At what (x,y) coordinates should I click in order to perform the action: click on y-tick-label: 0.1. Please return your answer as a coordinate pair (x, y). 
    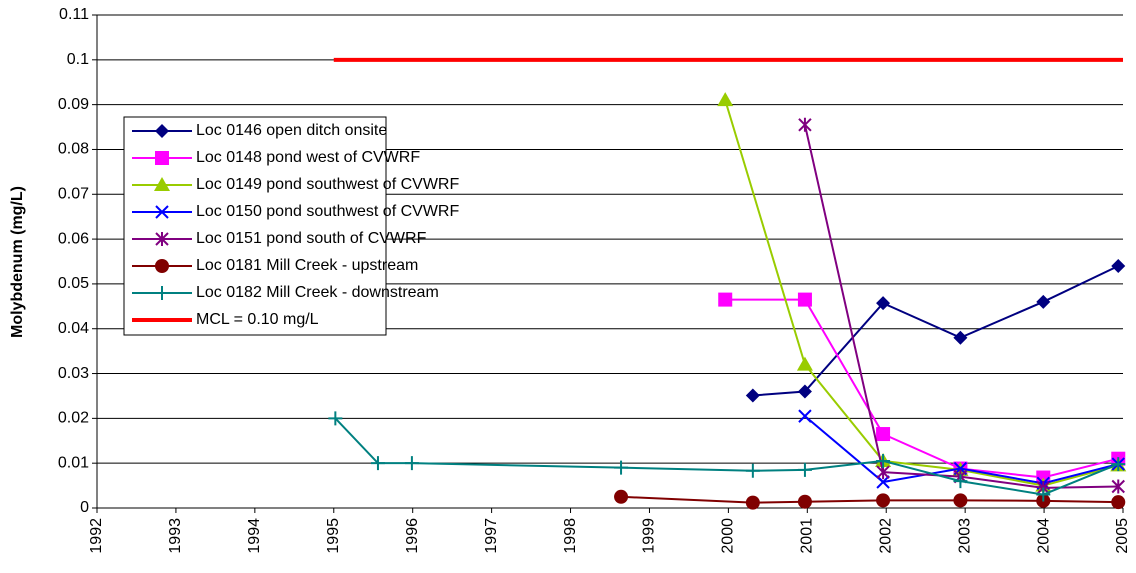
    Looking at the image, I should click on (78, 59).